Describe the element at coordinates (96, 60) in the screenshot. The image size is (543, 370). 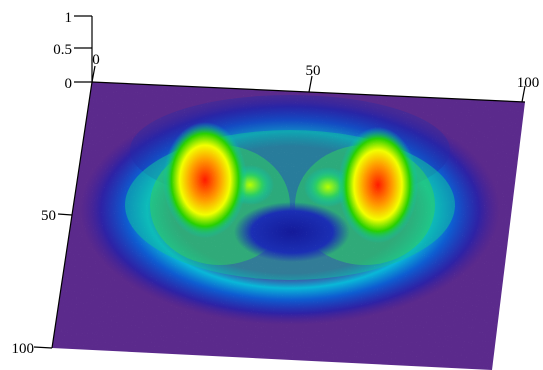
I see `x-tick-label: 0` at that location.